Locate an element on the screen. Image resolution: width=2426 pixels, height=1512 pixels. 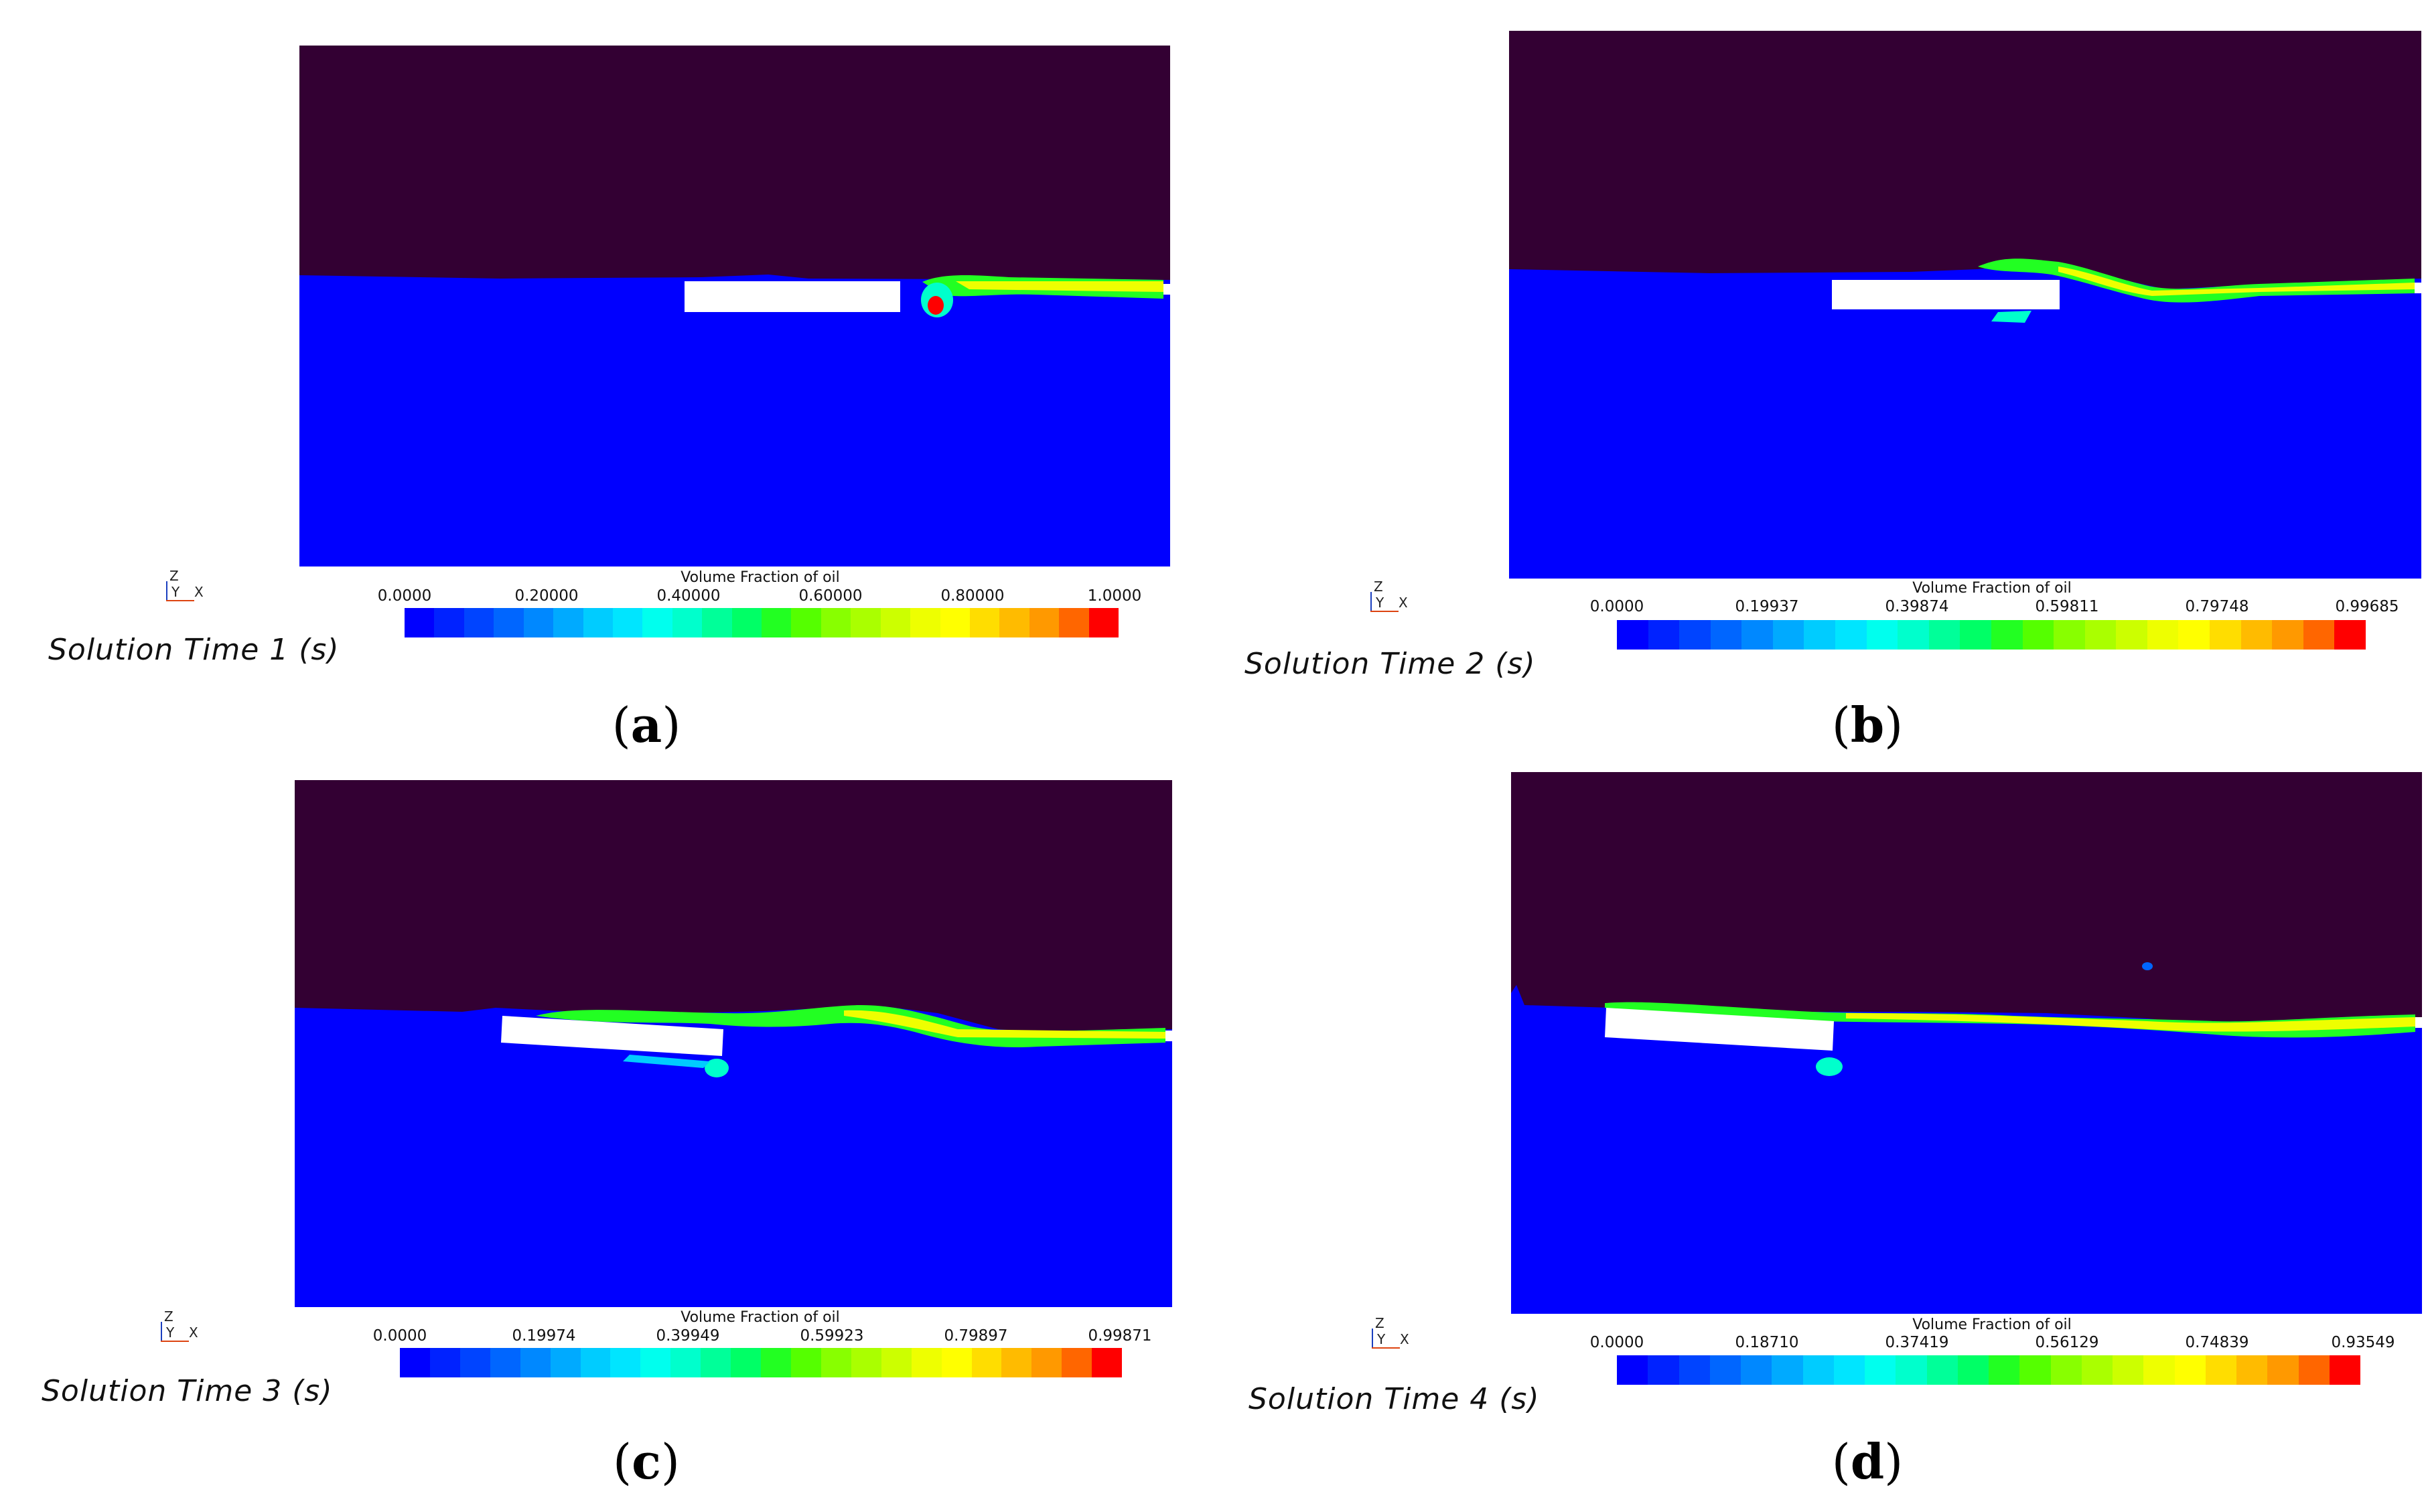
colorbar-c is located at coordinates (761, 1362).